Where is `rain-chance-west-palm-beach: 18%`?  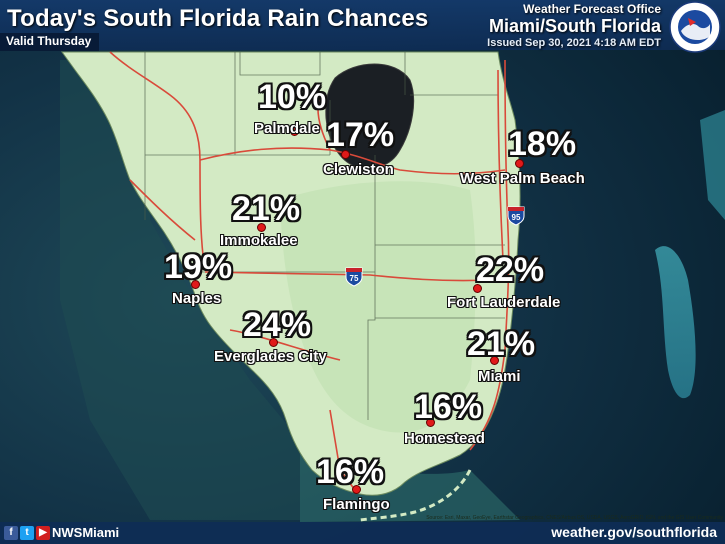 rain-chance-west-palm-beach: 18% is located at coordinates (542, 144).